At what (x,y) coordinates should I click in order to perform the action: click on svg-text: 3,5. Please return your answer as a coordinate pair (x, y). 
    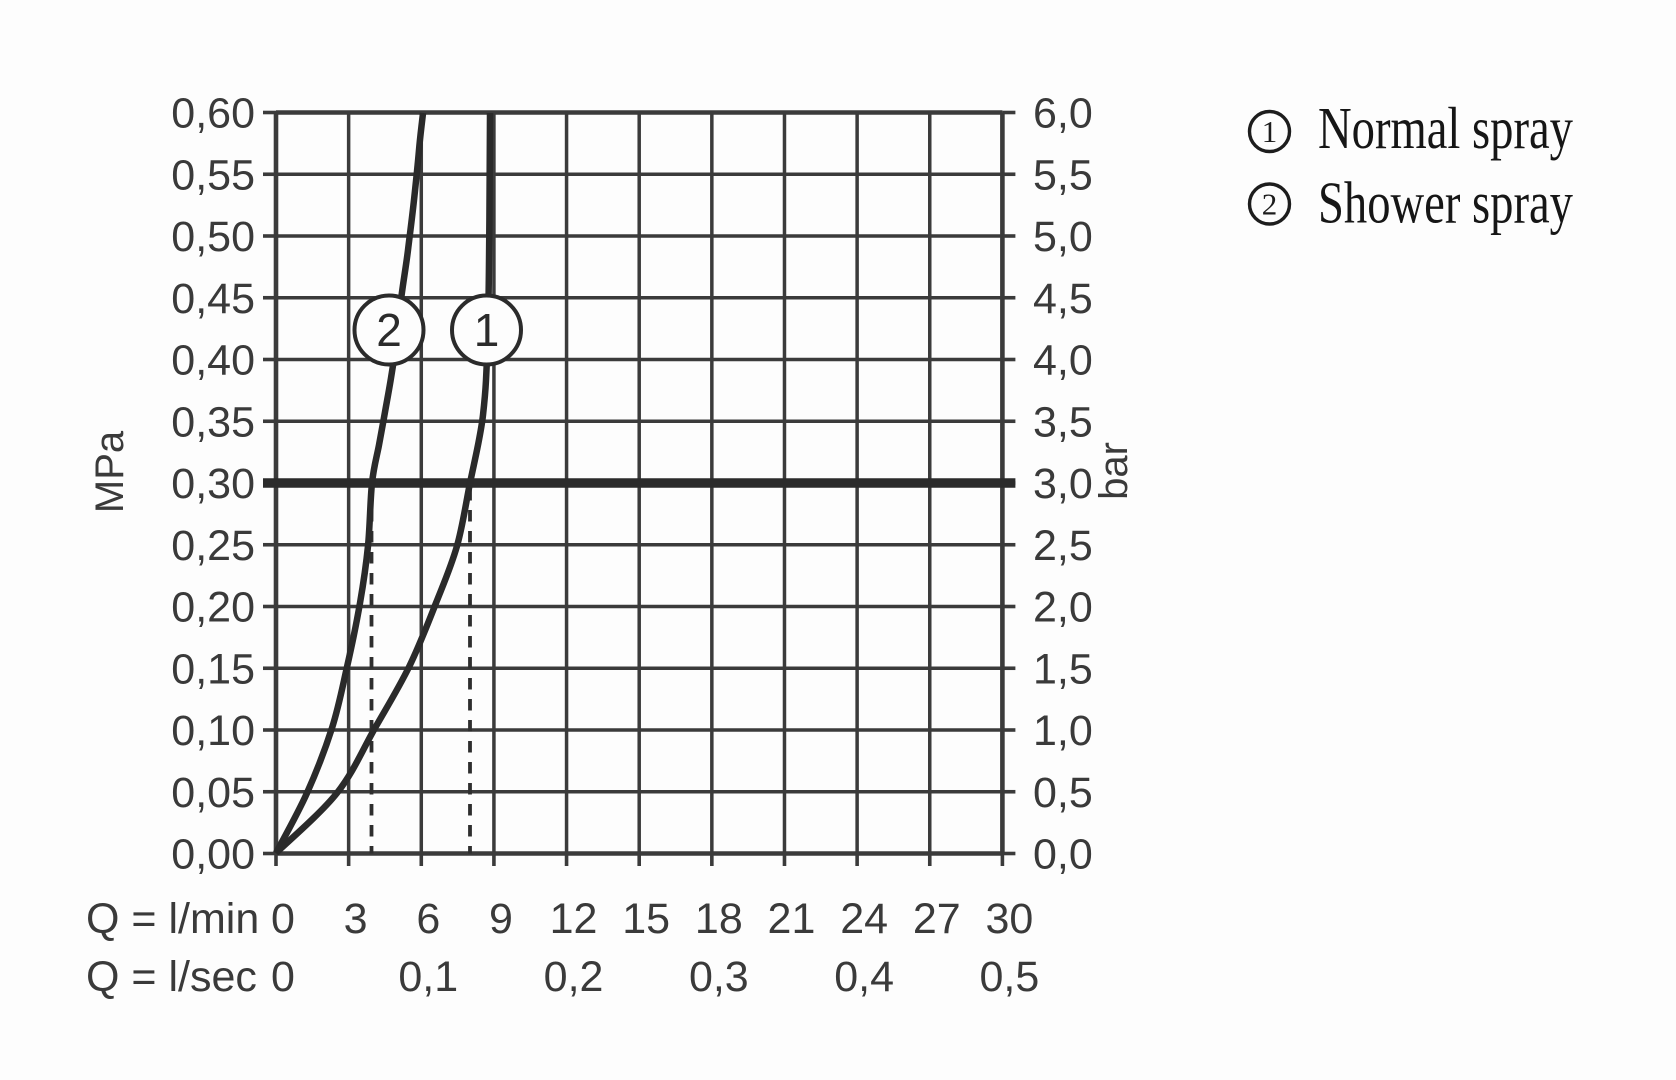
    Looking at the image, I should click on (1063, 422).